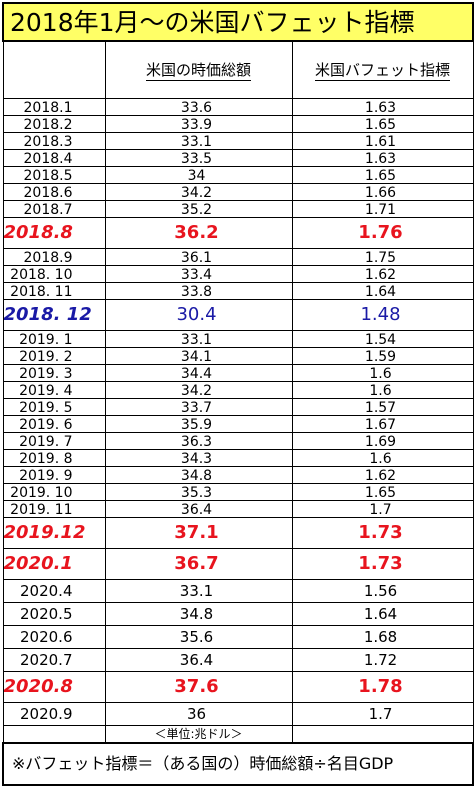 The height and width of the screenshot is (786, 476). What do you see at coordinates (54, 124) in the screenshot?
I see `row-date: 2018.2` at bounding box center [54, 124].